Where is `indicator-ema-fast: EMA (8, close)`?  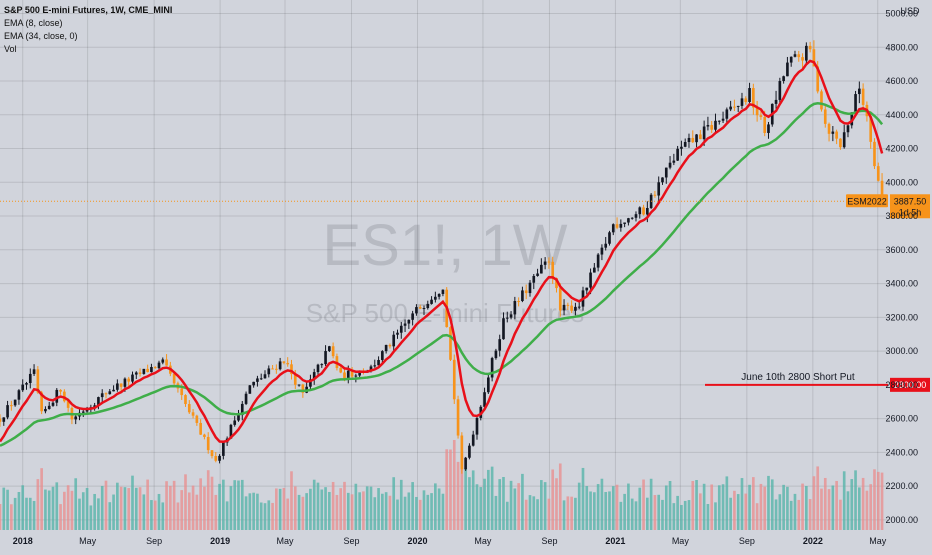 indicator-ema-fast: EMA (8, close) is located at coordinates (33, 23).